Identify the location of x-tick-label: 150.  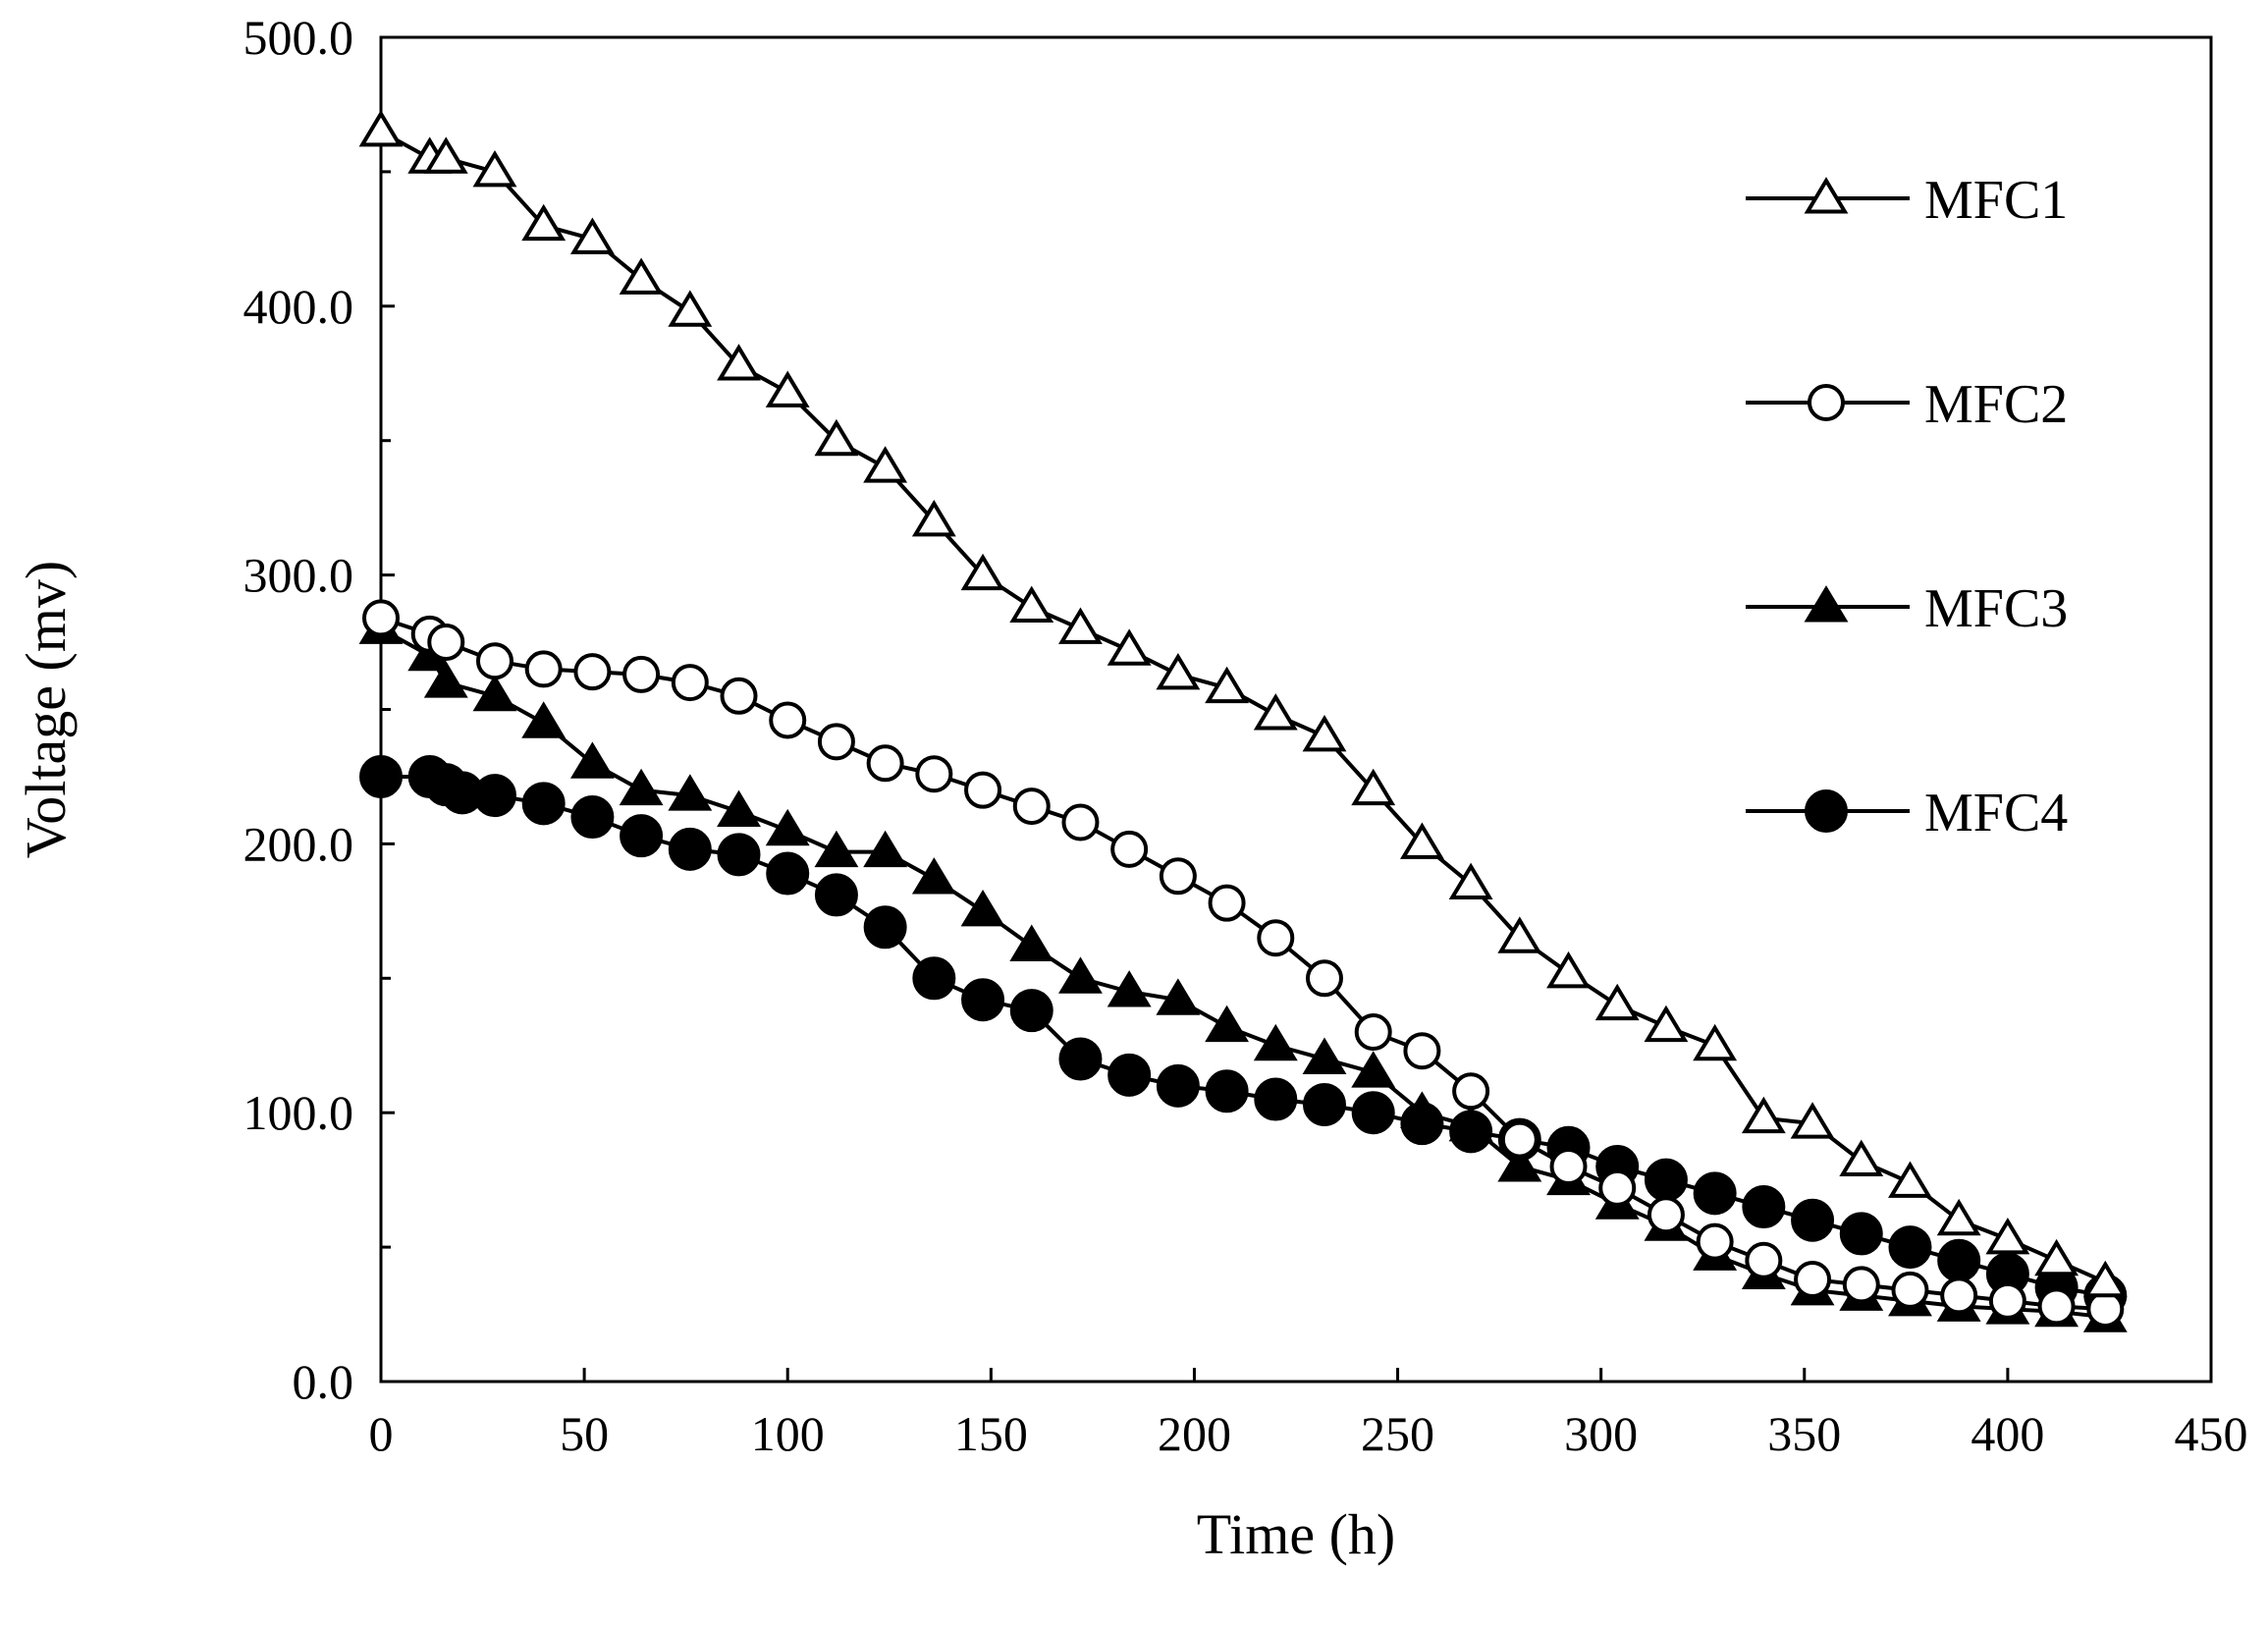
(991, 1433).